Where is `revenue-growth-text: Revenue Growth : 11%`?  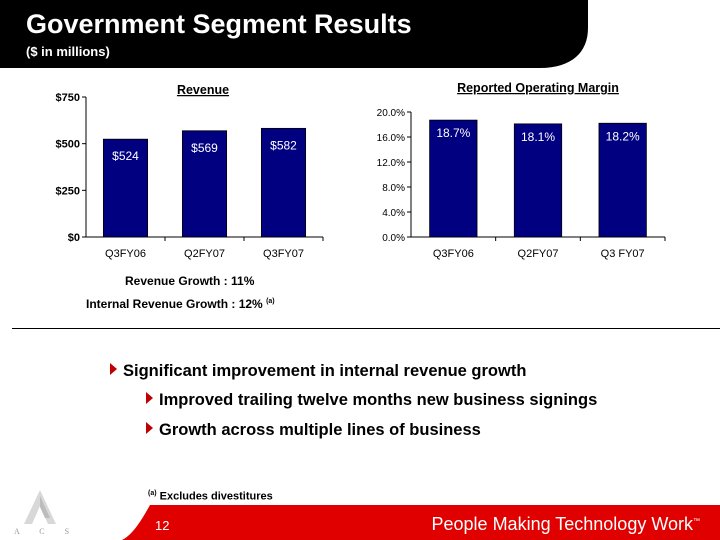 revenue-growth-text: Revenue Growth : 11% is located at coordinates (190, 281).